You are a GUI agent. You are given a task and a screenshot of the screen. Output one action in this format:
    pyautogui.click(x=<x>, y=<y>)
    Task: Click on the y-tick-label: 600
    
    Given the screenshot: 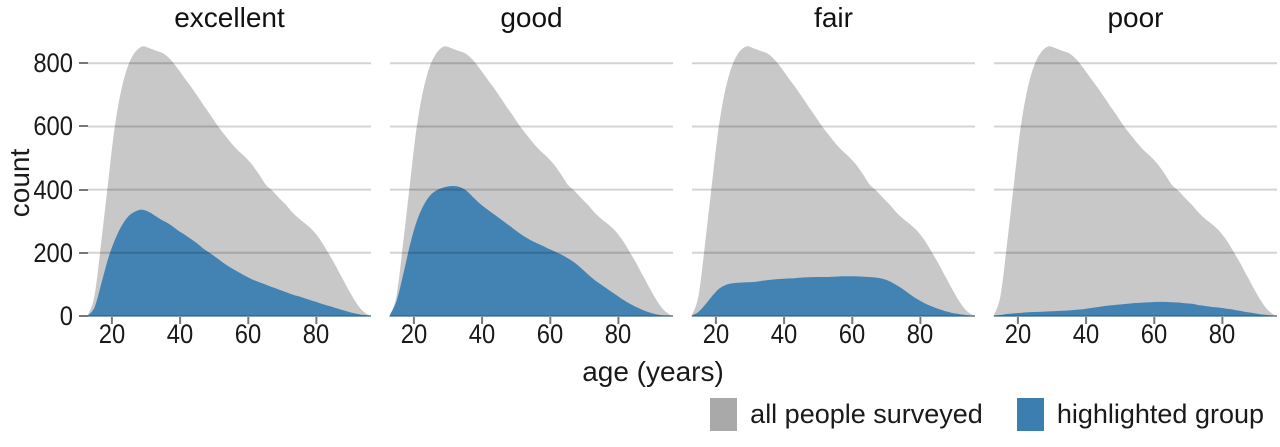 What is the action you would take?
    pyautogui.click(x=53, y=126)
    